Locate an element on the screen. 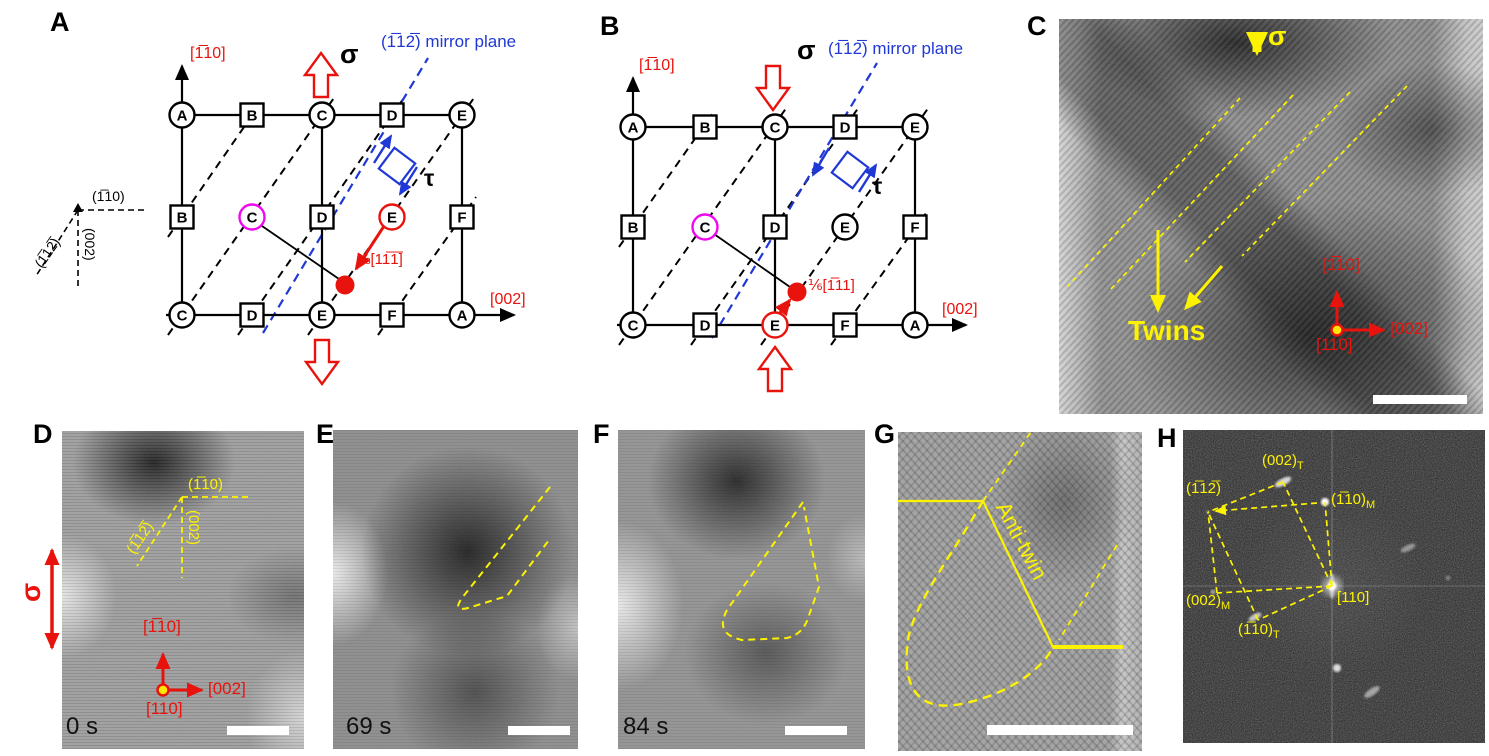  plane-legend is located at coordinates (91, 249).